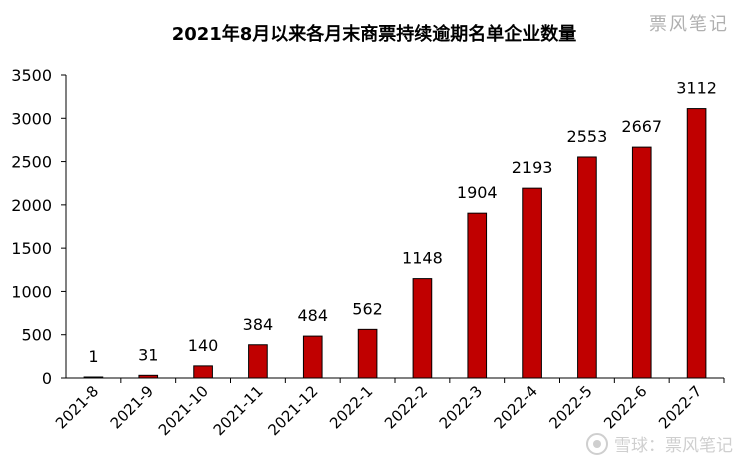 Image resolution: width=747 pixels, height=466 pixels. I want to click on data-label: 562, so click(367, 308).